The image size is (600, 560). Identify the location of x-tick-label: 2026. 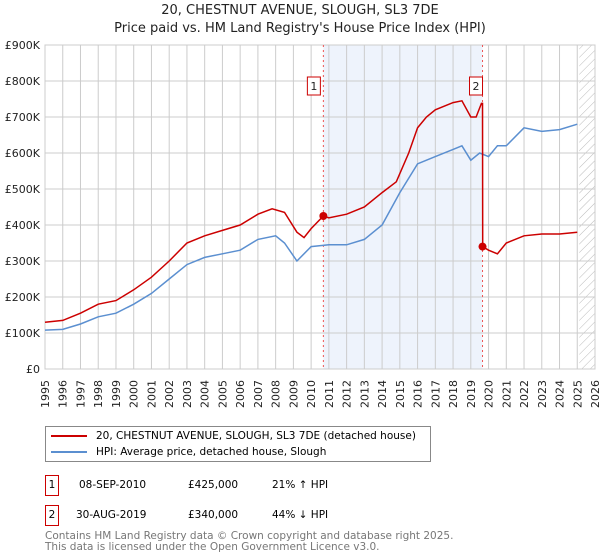
(594, 394).